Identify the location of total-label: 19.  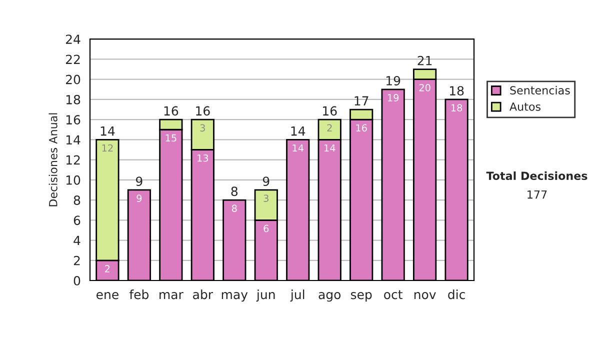
(393, 81).